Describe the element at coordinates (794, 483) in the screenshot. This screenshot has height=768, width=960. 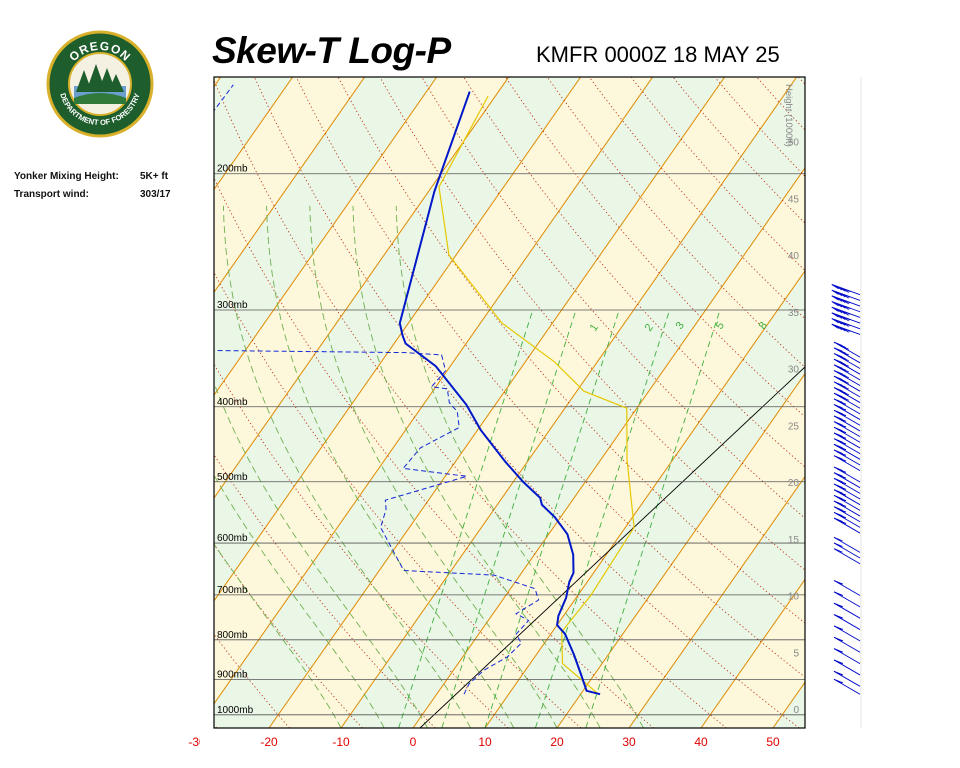
I see `height-tick-label: 20` at that location.